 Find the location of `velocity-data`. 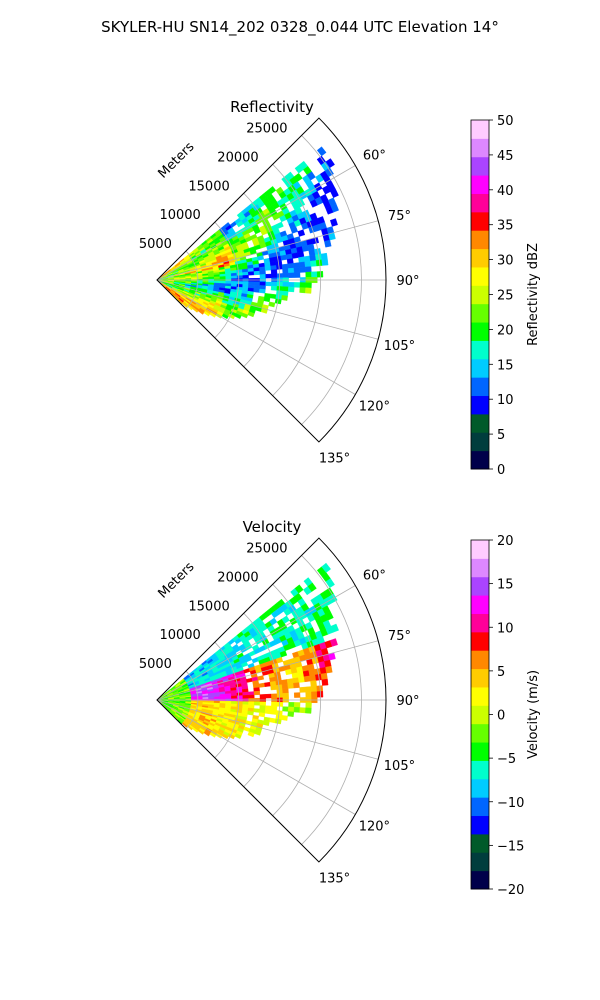

velocity-data is located at coordinates (247, 651).